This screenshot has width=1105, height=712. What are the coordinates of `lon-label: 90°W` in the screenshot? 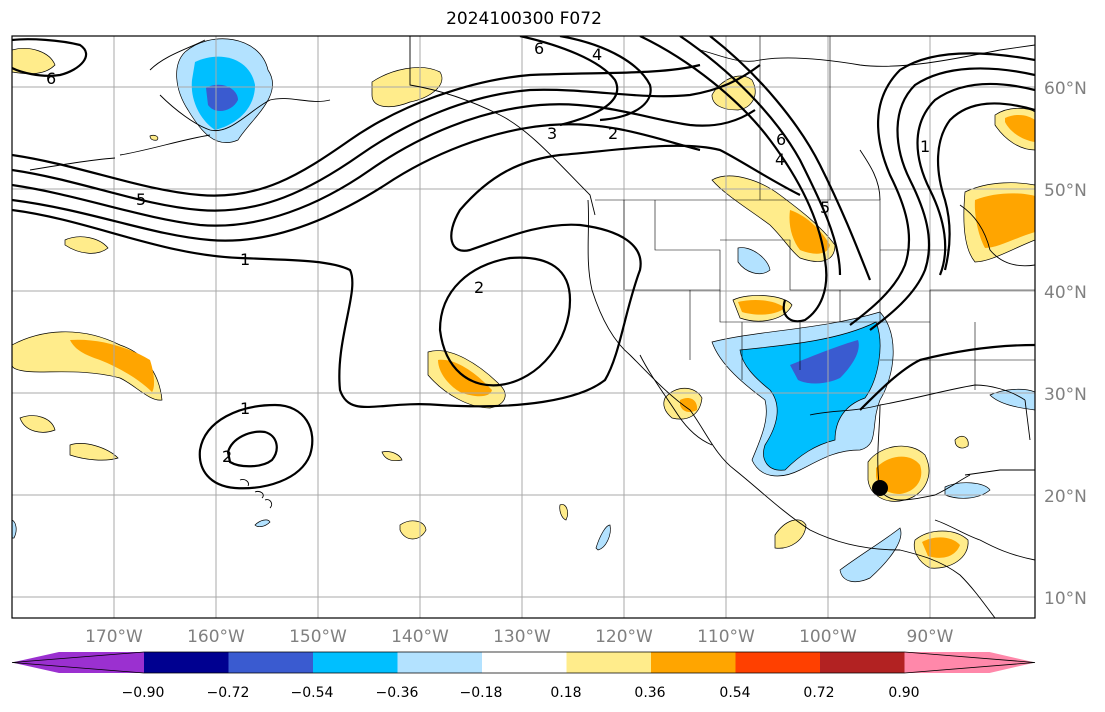 It's located at (930, 637).